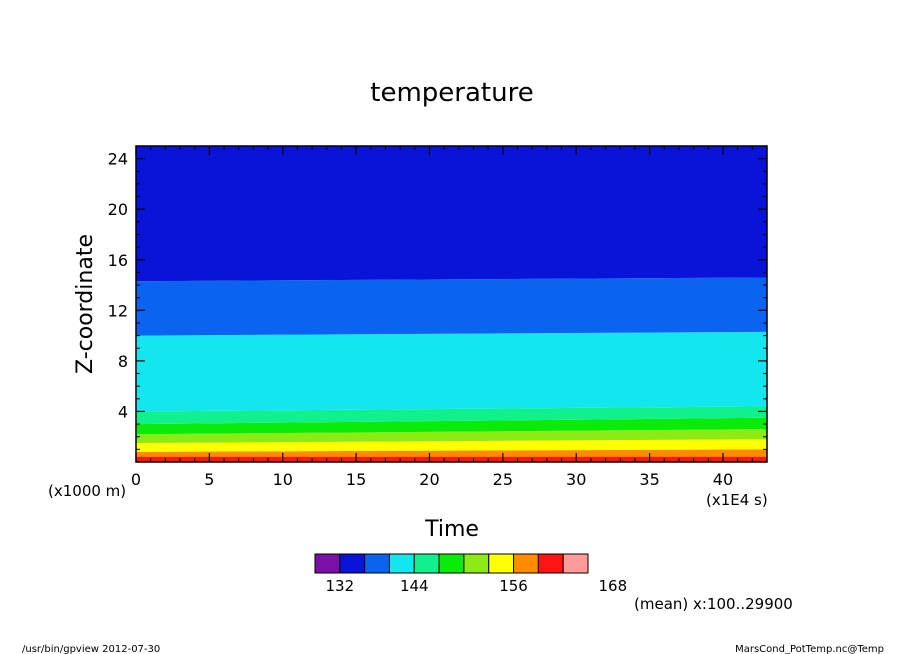  I want to click on x-tick-label: 15, so click(356, 479).